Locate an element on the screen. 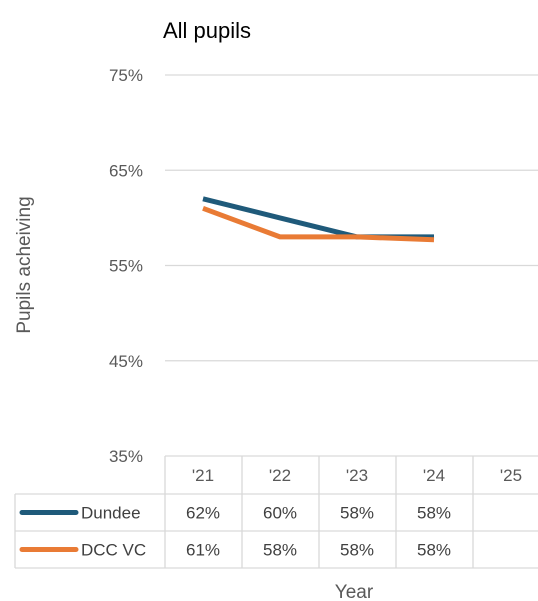  y-tick-label: 55% is located at coordinates (126, 266).